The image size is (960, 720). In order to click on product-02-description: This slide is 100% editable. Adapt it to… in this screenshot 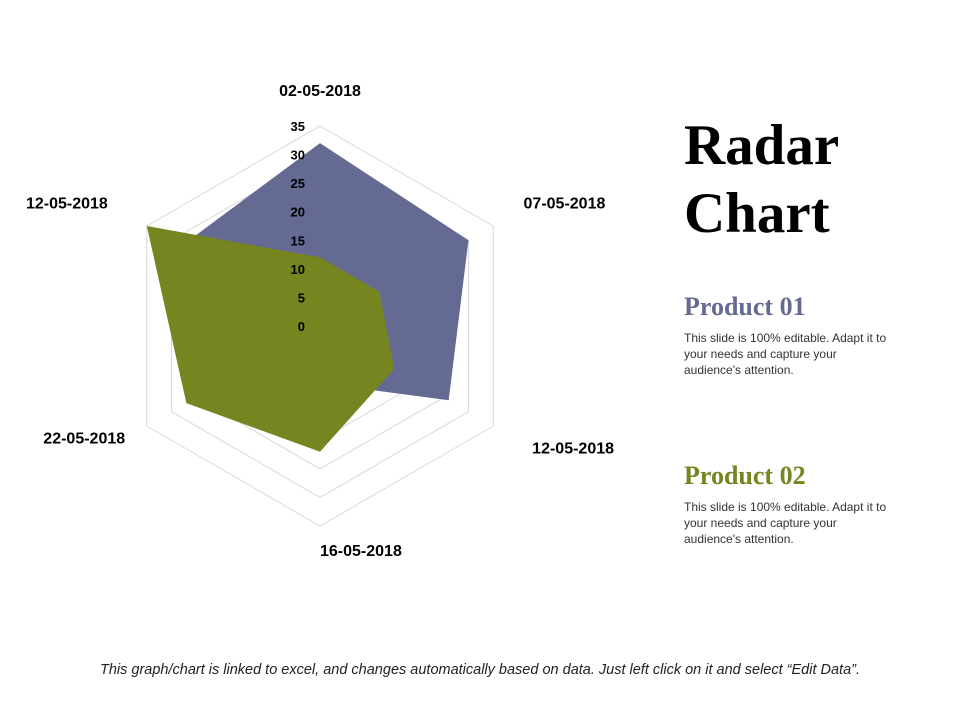, I will do `click(785, 523)`.